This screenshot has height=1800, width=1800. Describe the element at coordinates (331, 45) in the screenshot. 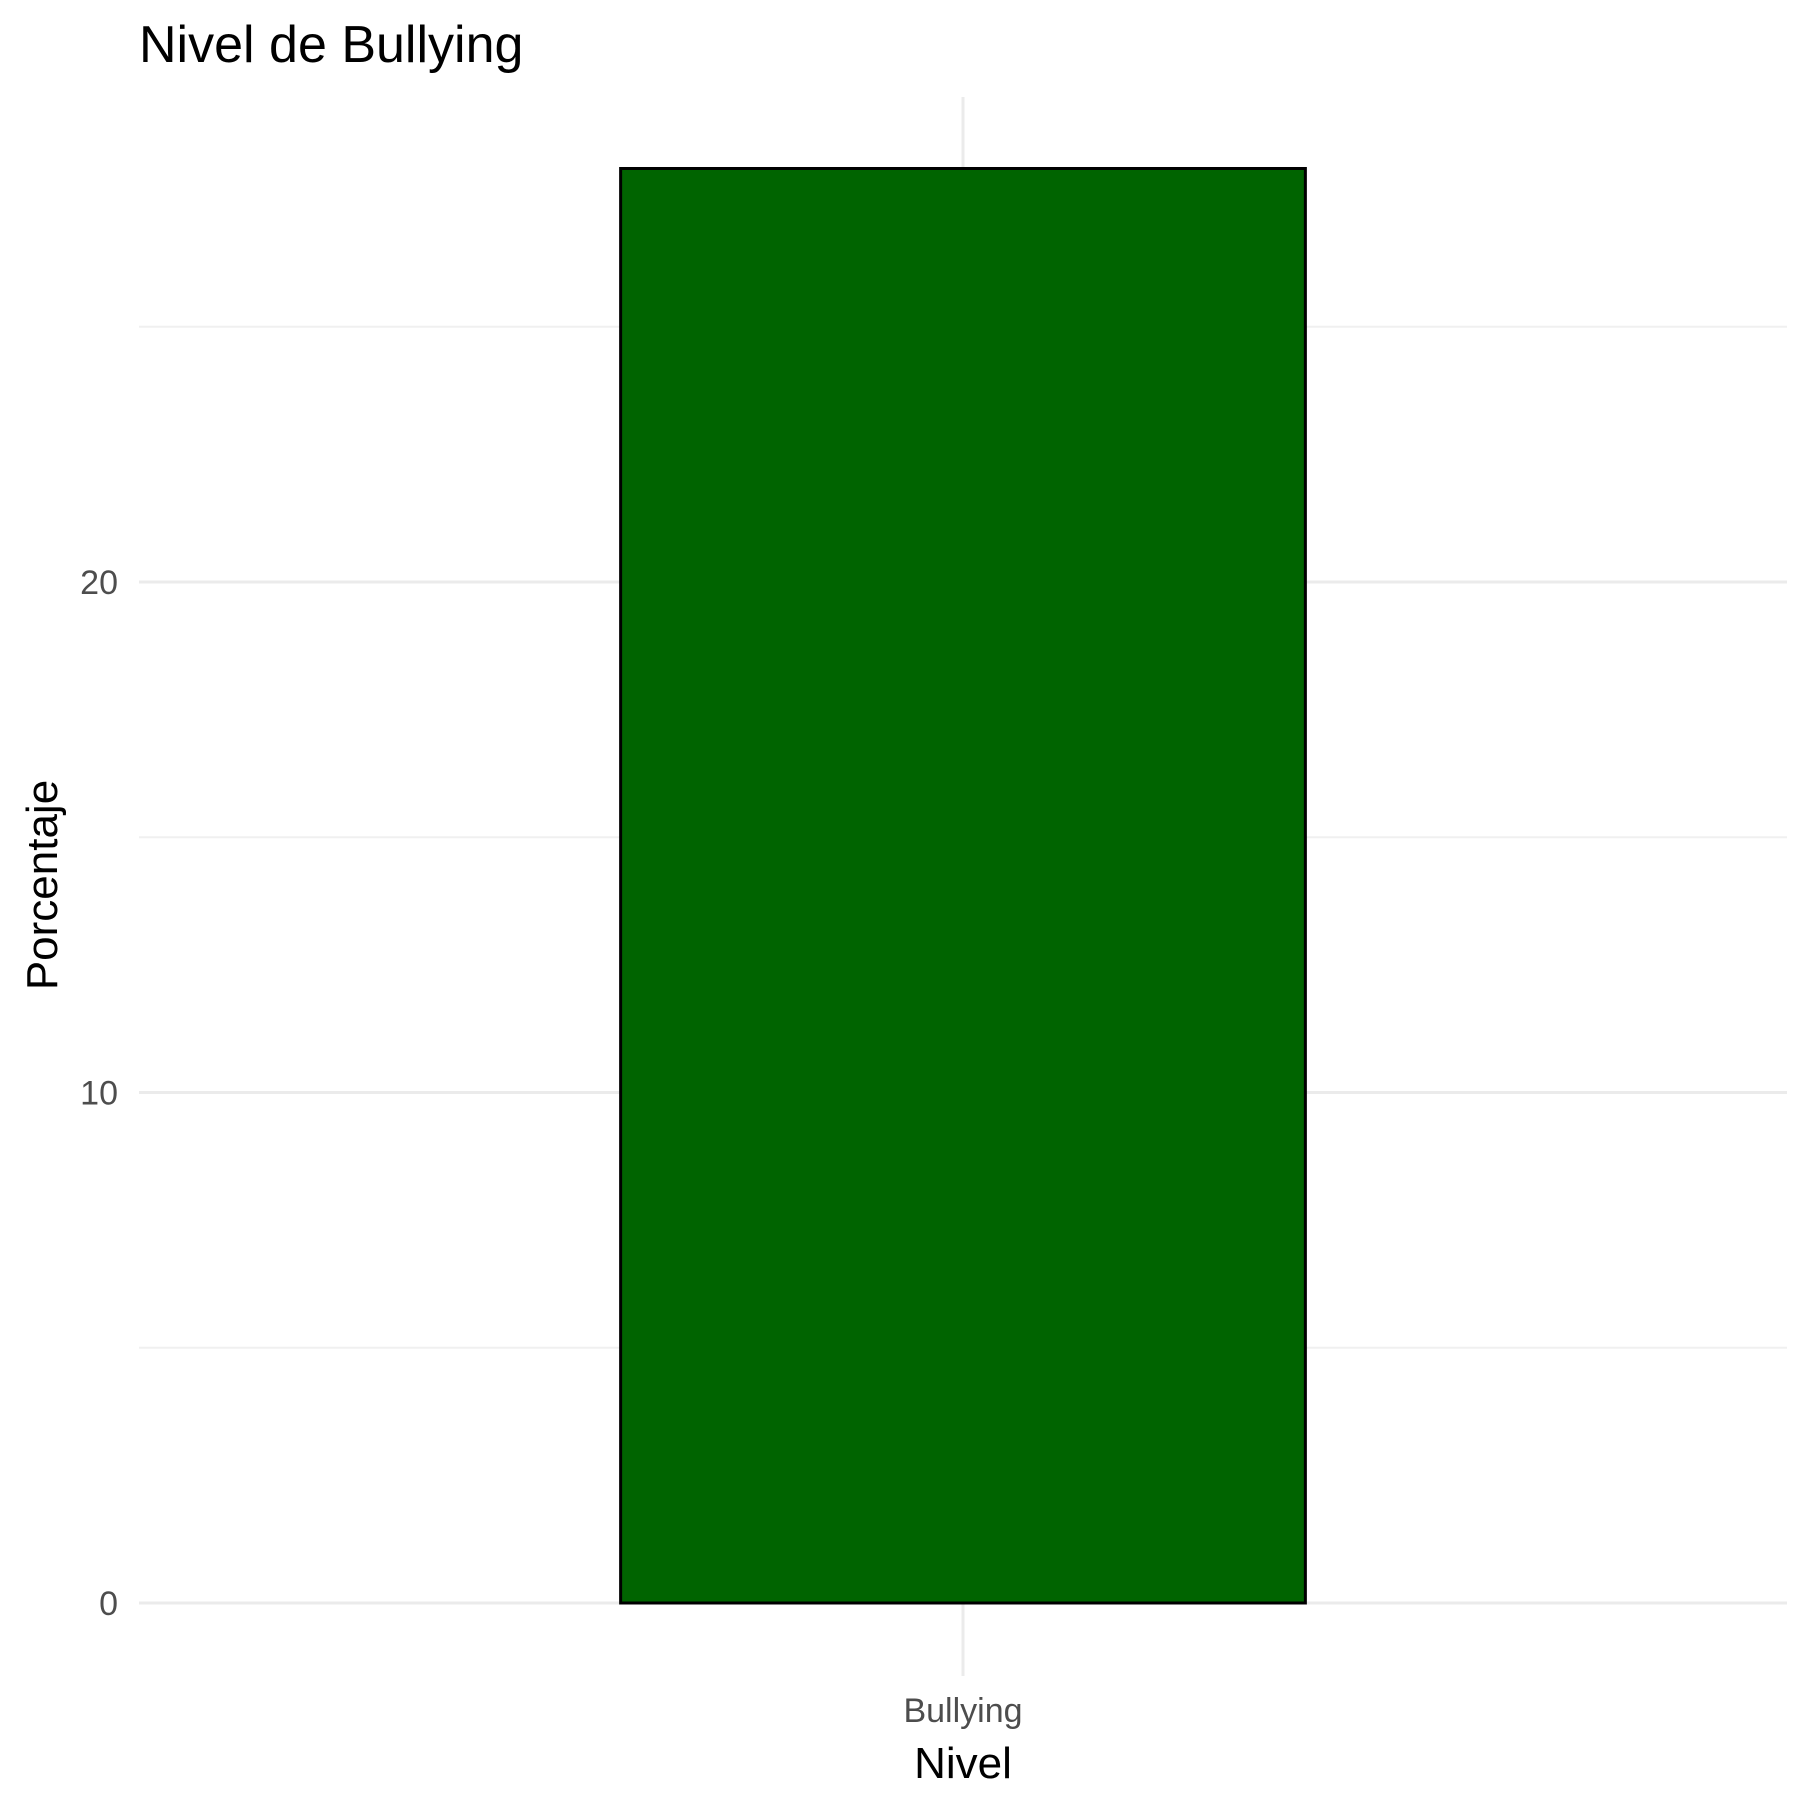

I see `chart-title: Nivel de Bullying` at that location.